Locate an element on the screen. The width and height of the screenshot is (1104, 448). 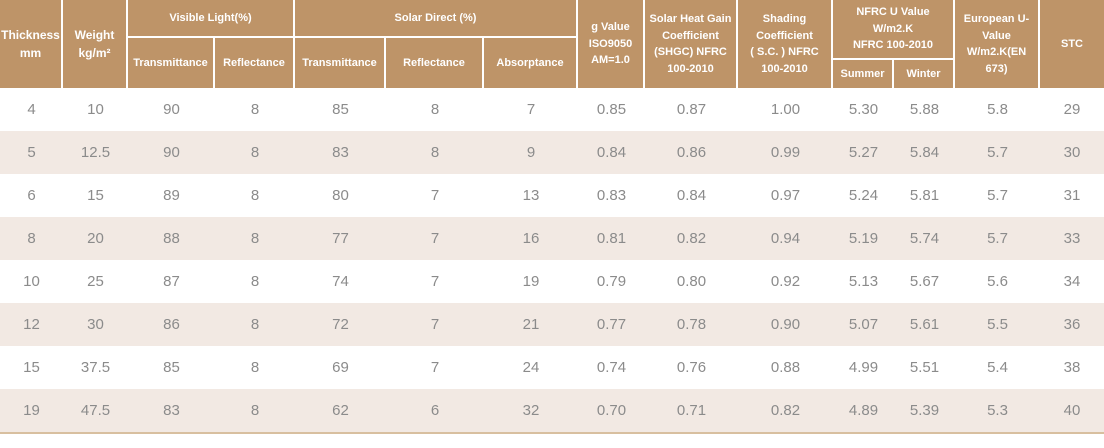
table-cell: 74 is located at coordinates (340, 281).